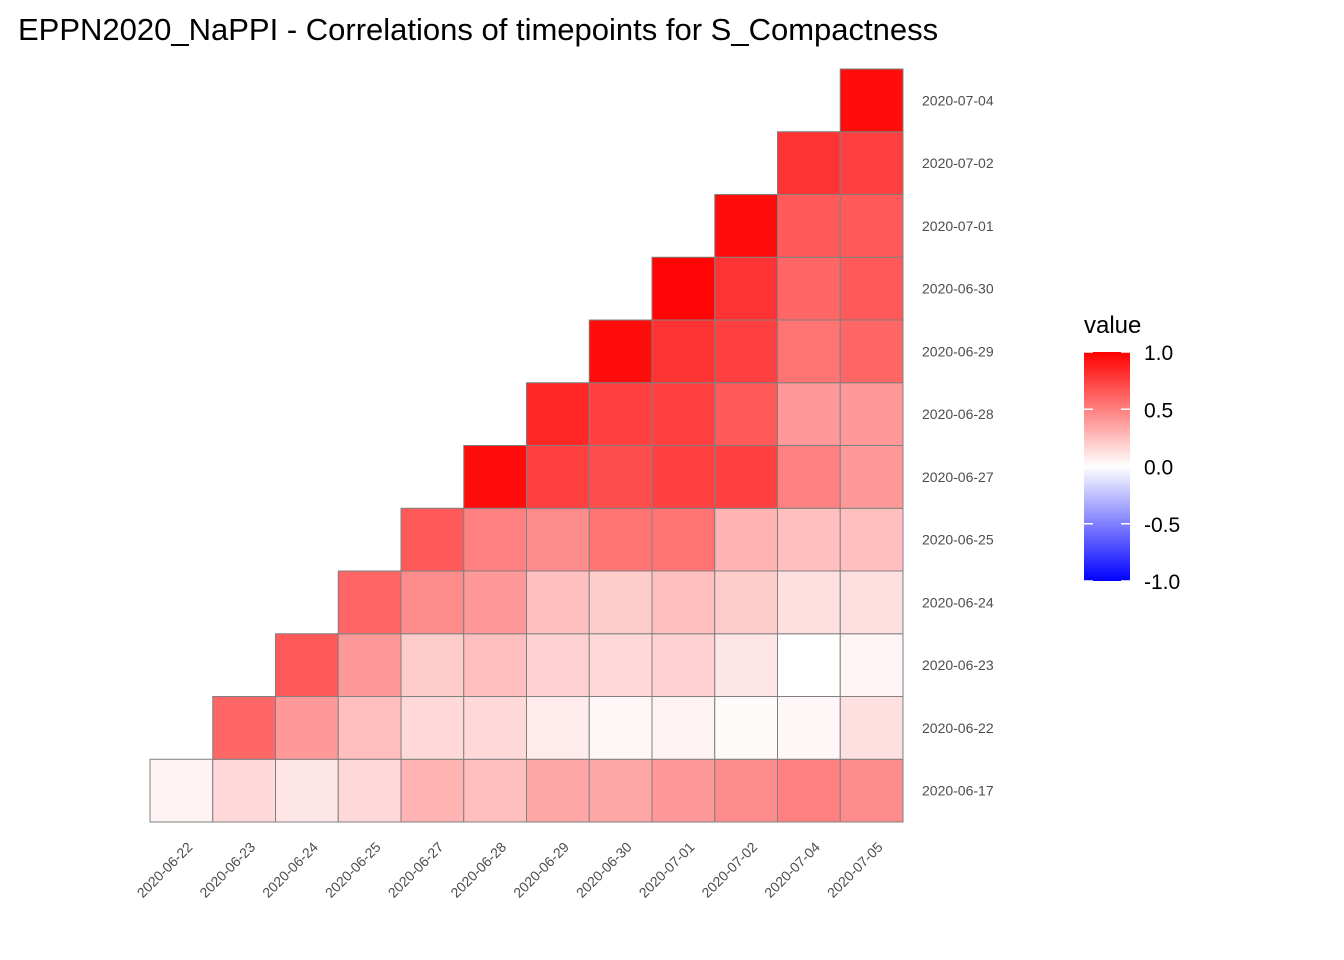 Image resolution: width=1344 pixels, height=960 pixels. What do you see at coordinates (958, 100) in the screenshot?
I see `y-tick-label: 2020-07-04` at bounding box center [958, 100].